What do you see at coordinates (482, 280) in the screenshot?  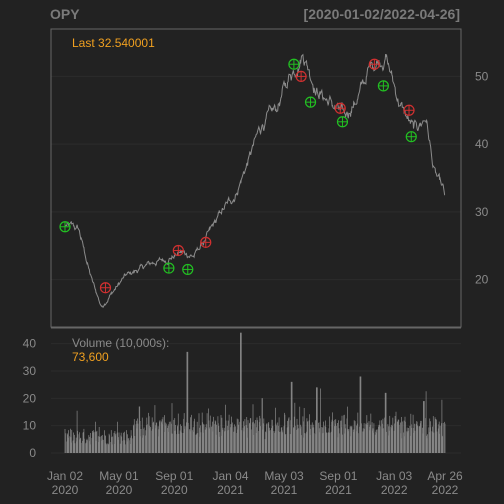 I see `price-y-tick-label: 20` at bounding box center [482, 280].